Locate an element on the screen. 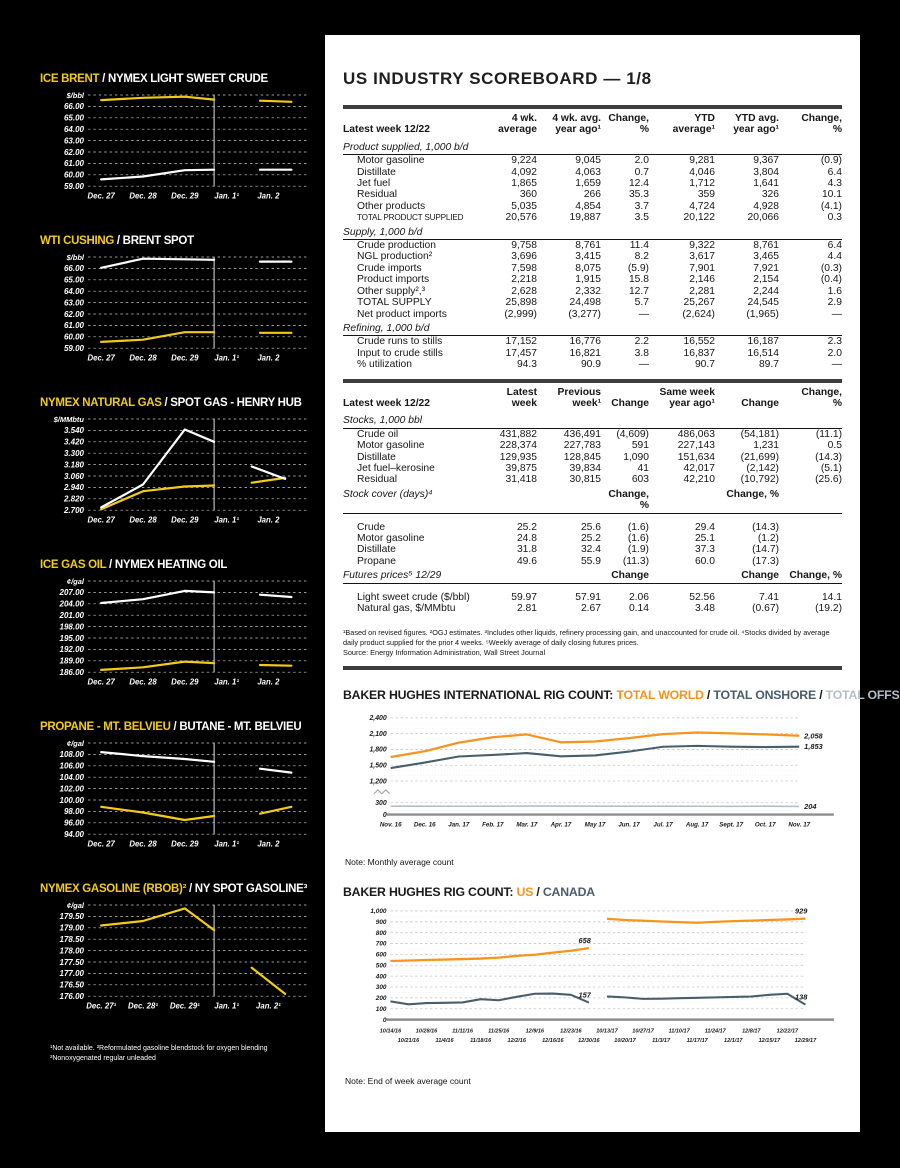 The width and height of the screenshot is (900, 1168). value-cell: 39,875 is located at coordinates (521, 468).